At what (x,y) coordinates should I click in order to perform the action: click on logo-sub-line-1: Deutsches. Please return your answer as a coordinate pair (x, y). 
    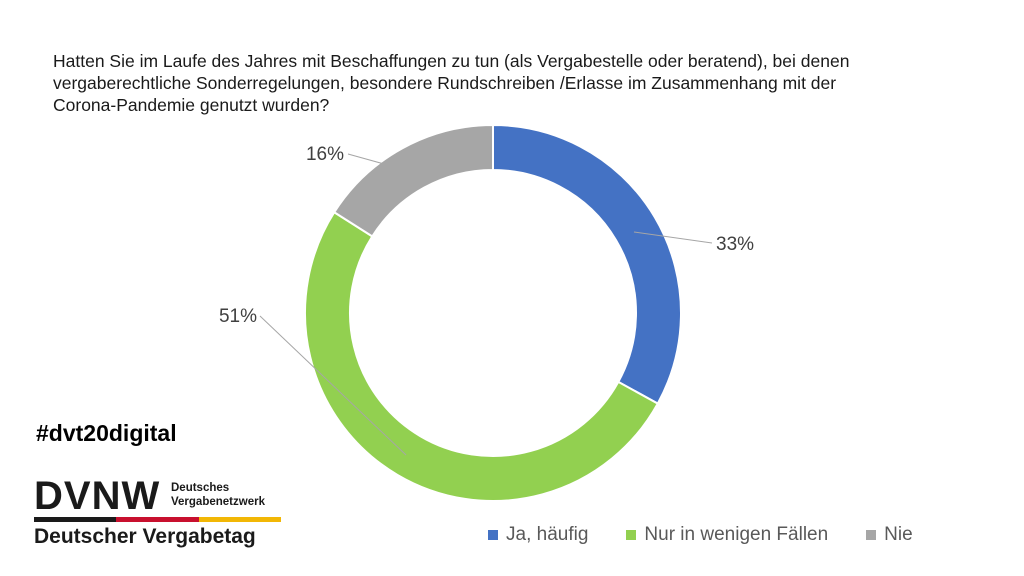
    Looking at the image, I should click on (200, 488).